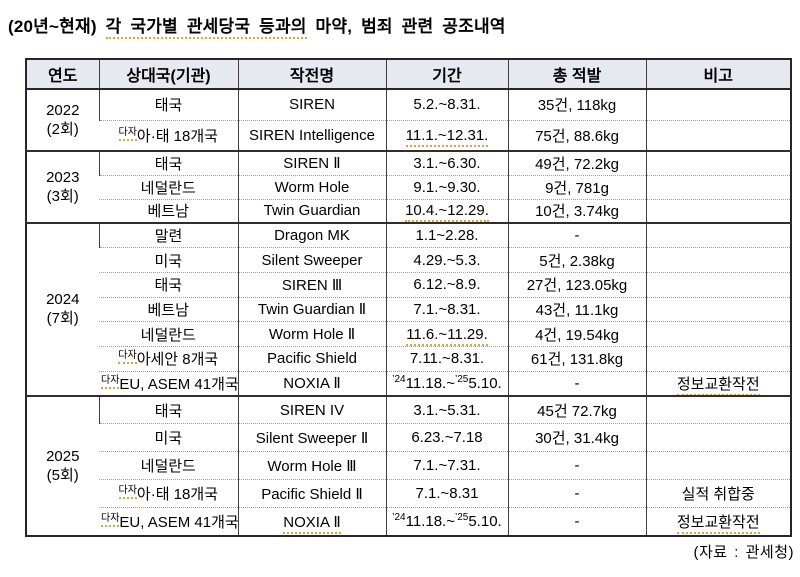  Describe the element at coordinates (447, 309) in the screenshot. I see `period-text: 7.1.~8.31.` at that location.